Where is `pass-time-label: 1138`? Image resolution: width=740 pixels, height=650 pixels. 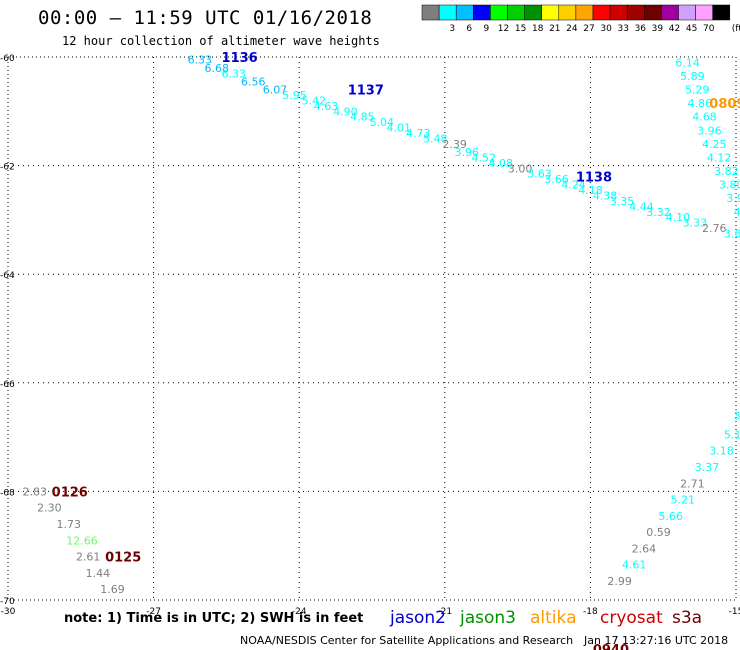 pass-time-label: 1138 is located at coordinates (594, 177).